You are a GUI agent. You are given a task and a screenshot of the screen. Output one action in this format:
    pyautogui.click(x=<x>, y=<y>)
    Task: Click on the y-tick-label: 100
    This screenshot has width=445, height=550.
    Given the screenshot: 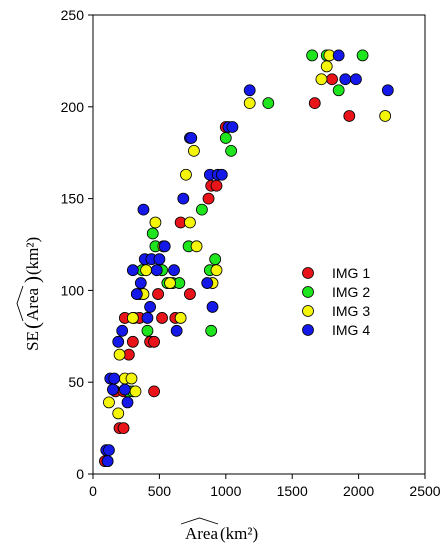 What is the action you would take?
    pyautogui.click(x=73, y=290)
    